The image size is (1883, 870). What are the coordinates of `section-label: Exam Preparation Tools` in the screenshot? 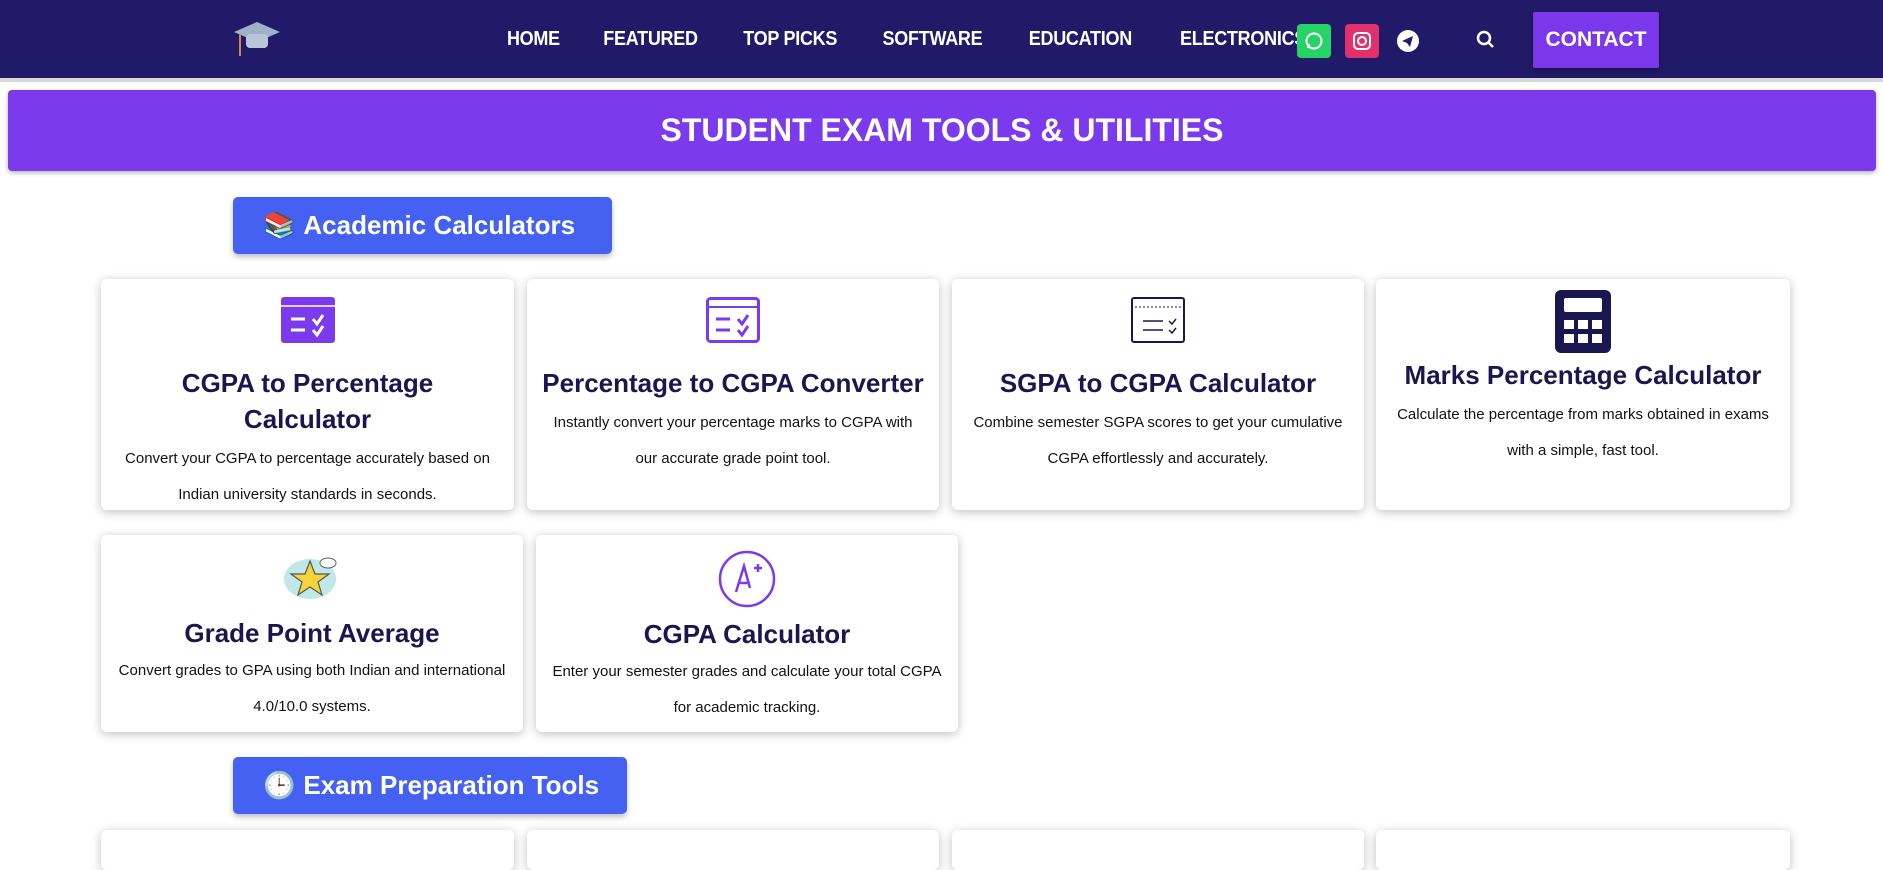 It's located at (451, 785).